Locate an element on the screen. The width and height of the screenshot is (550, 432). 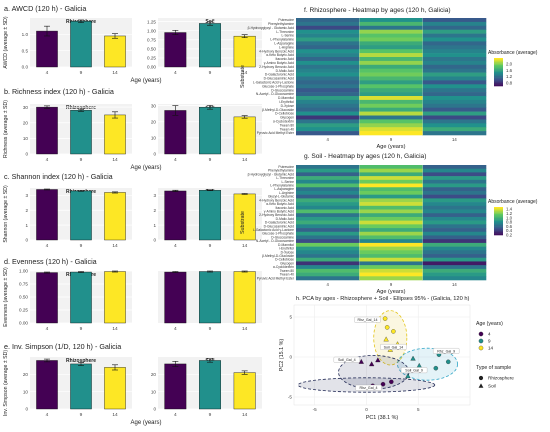
row-label: Tween 40 is located at coordinates (287, 275).